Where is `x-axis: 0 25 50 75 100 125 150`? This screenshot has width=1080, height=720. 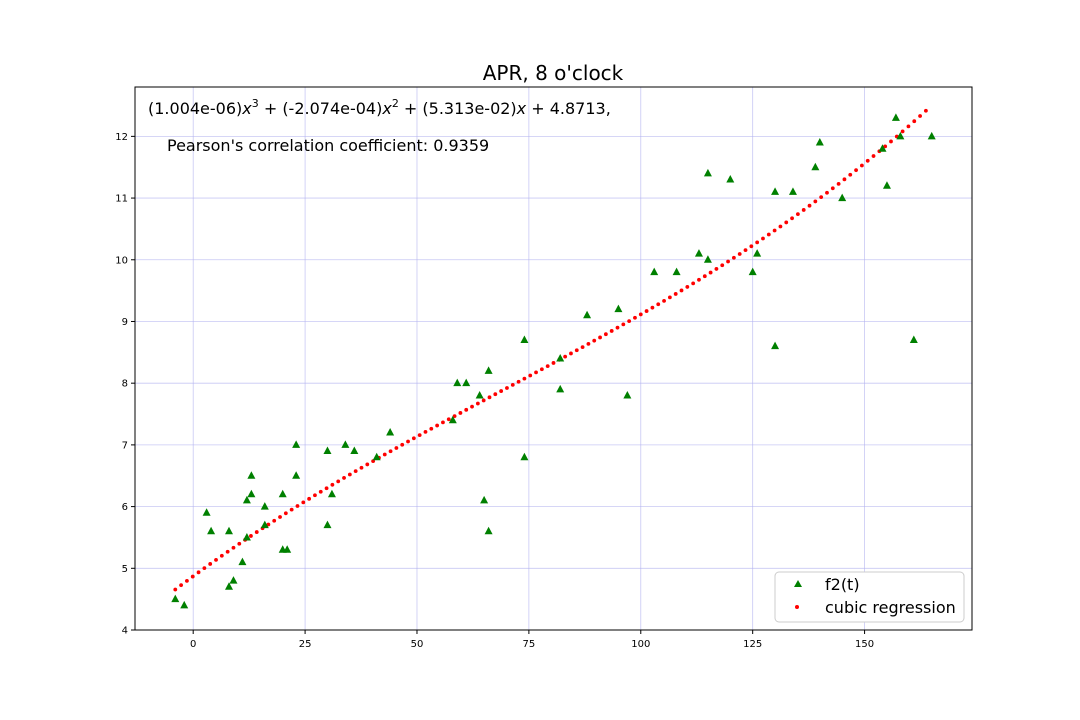 x-axis: 0 25 50 75 100 125 150 is located at coordinates (532, 640).